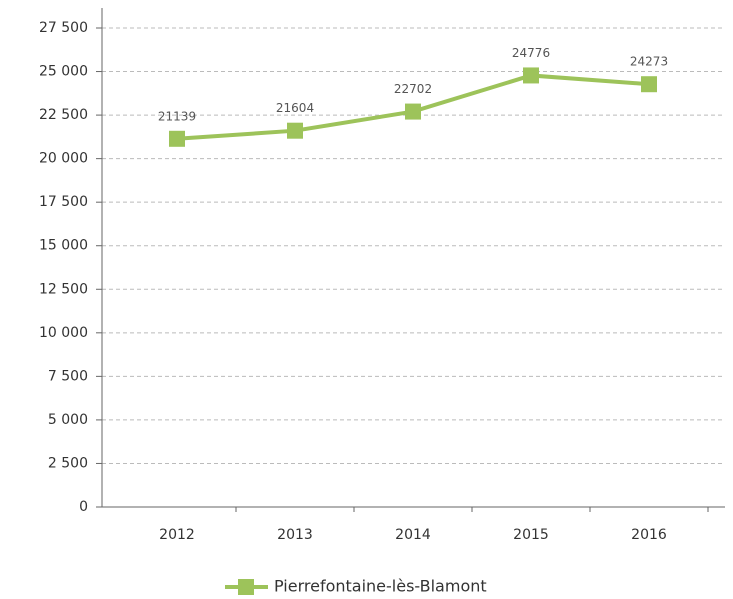  Describe the element at coordinates (295, 535) in the screenshot. I see `x-tick-label: 2013` at that location.